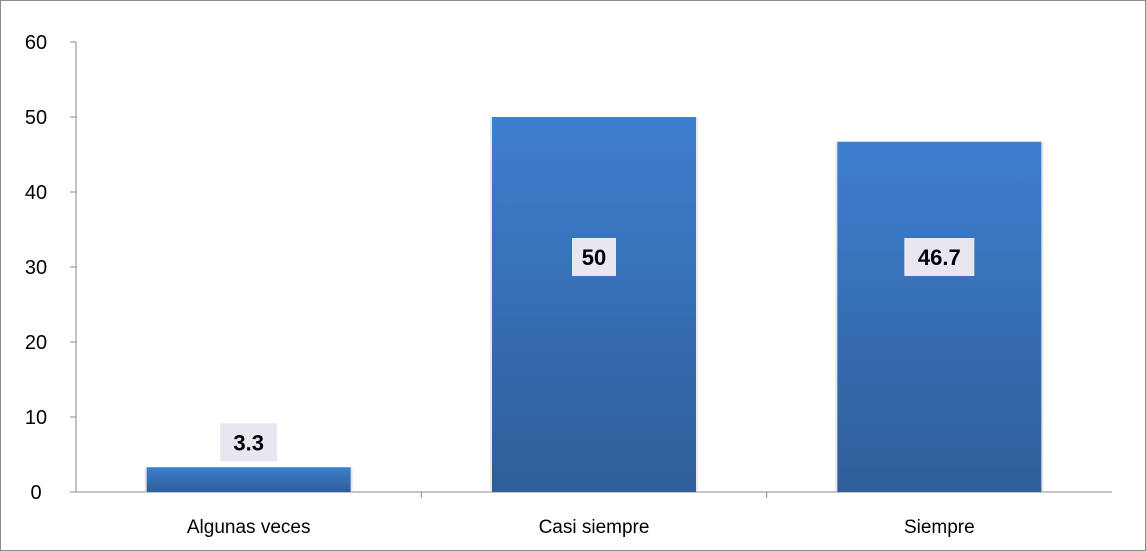  Describe the element at coordinates (939, 316) in the screenshot. I see `bar-siempre` at that location.